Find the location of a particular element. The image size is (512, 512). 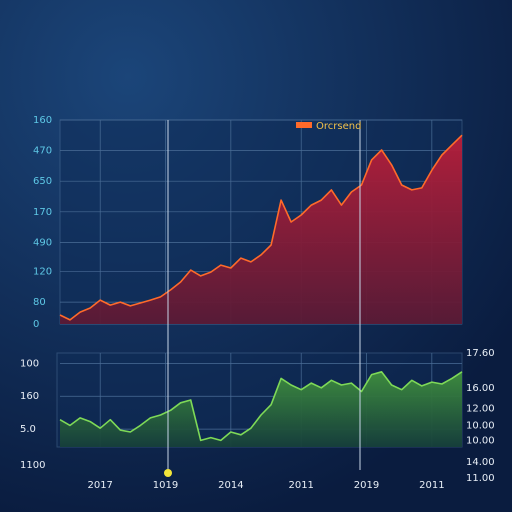

area-fill is located at coordinates (261, 409).